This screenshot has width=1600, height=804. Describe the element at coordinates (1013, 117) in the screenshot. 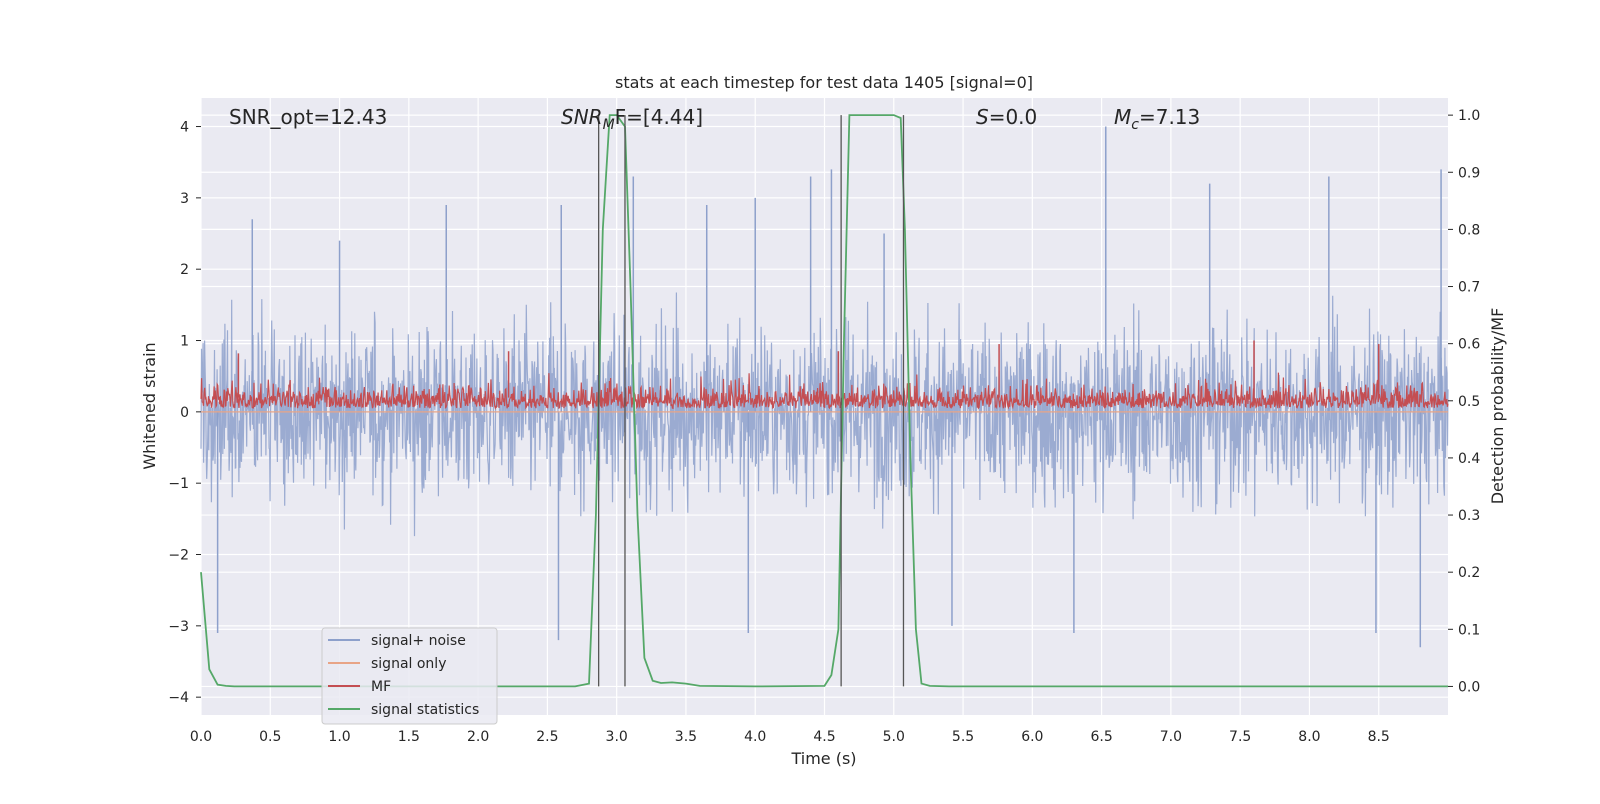

I see `annotation-s-value: =0.0` at that location.